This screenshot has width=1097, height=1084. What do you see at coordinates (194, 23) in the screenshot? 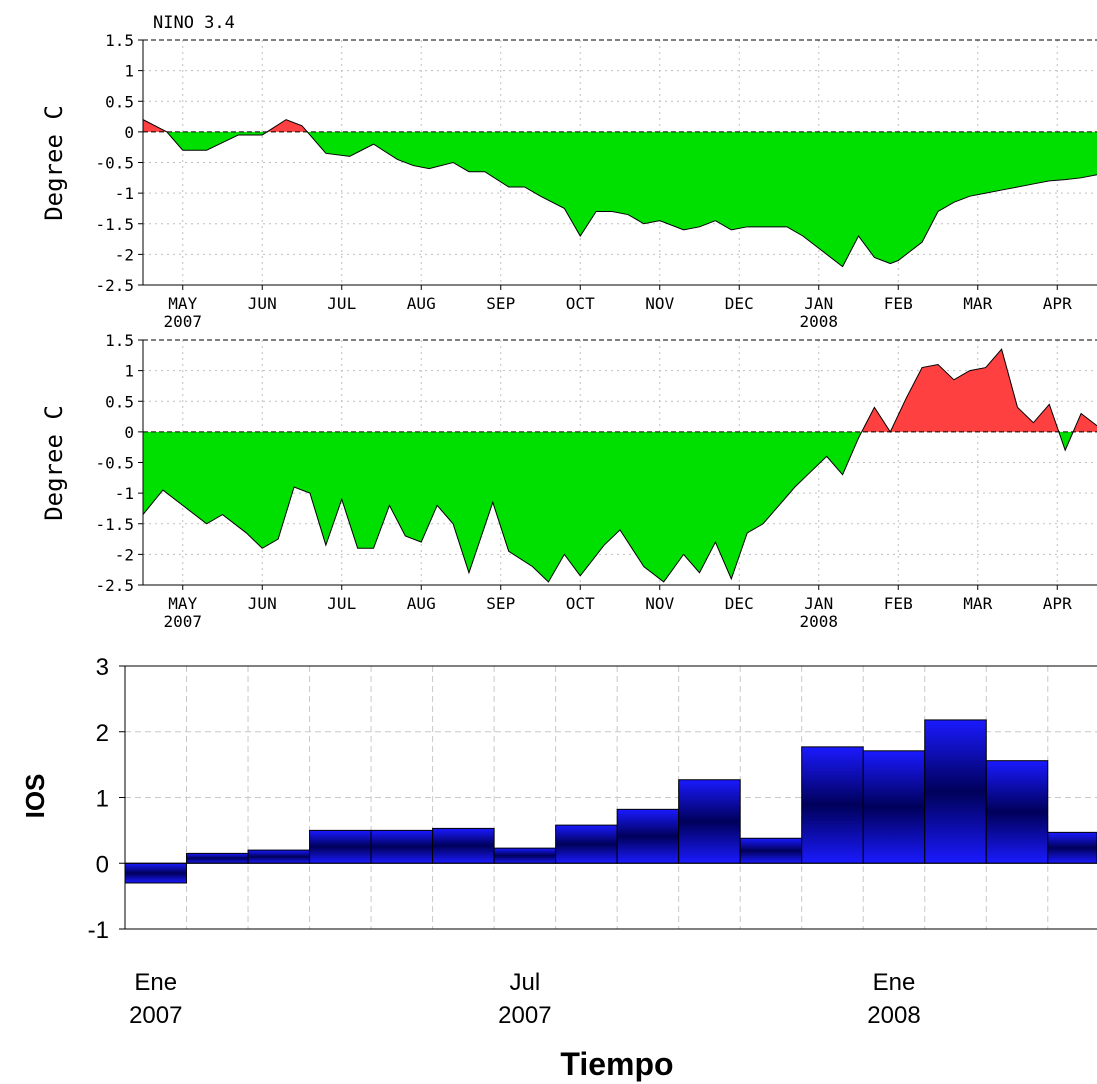
I see `chart-title: NINO 3.4` at bounding box center [194, 23].